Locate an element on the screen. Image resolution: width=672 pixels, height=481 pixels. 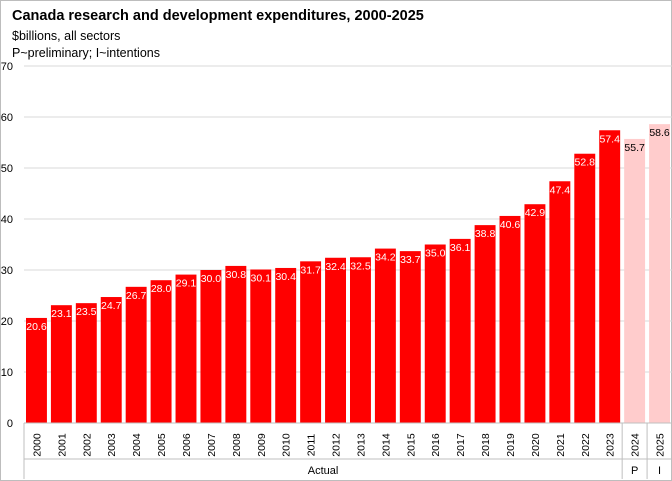
x-tick-label: 2001 is located at coordinates (62, 445).